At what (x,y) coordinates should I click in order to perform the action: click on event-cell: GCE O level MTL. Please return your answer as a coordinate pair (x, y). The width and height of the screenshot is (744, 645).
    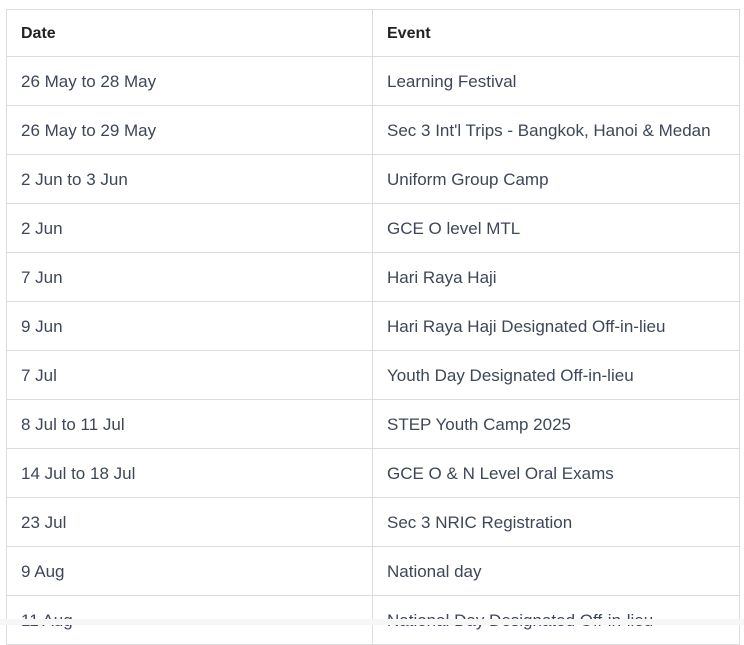
    Looking at the image, I should click on (556, 228).